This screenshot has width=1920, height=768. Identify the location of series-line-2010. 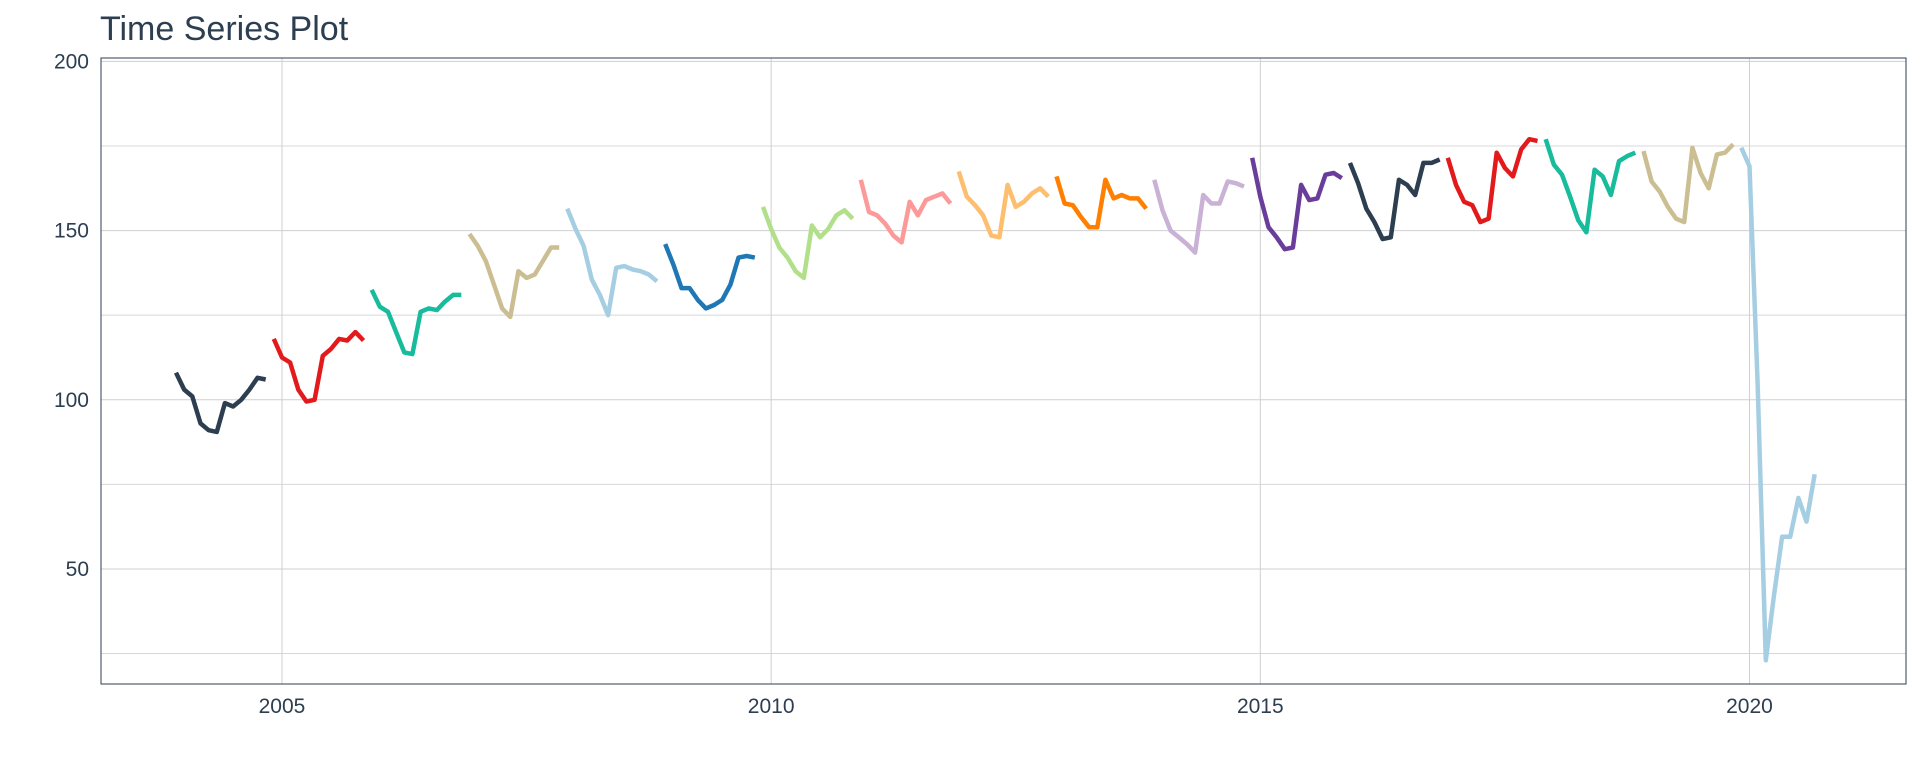
(807, 243).